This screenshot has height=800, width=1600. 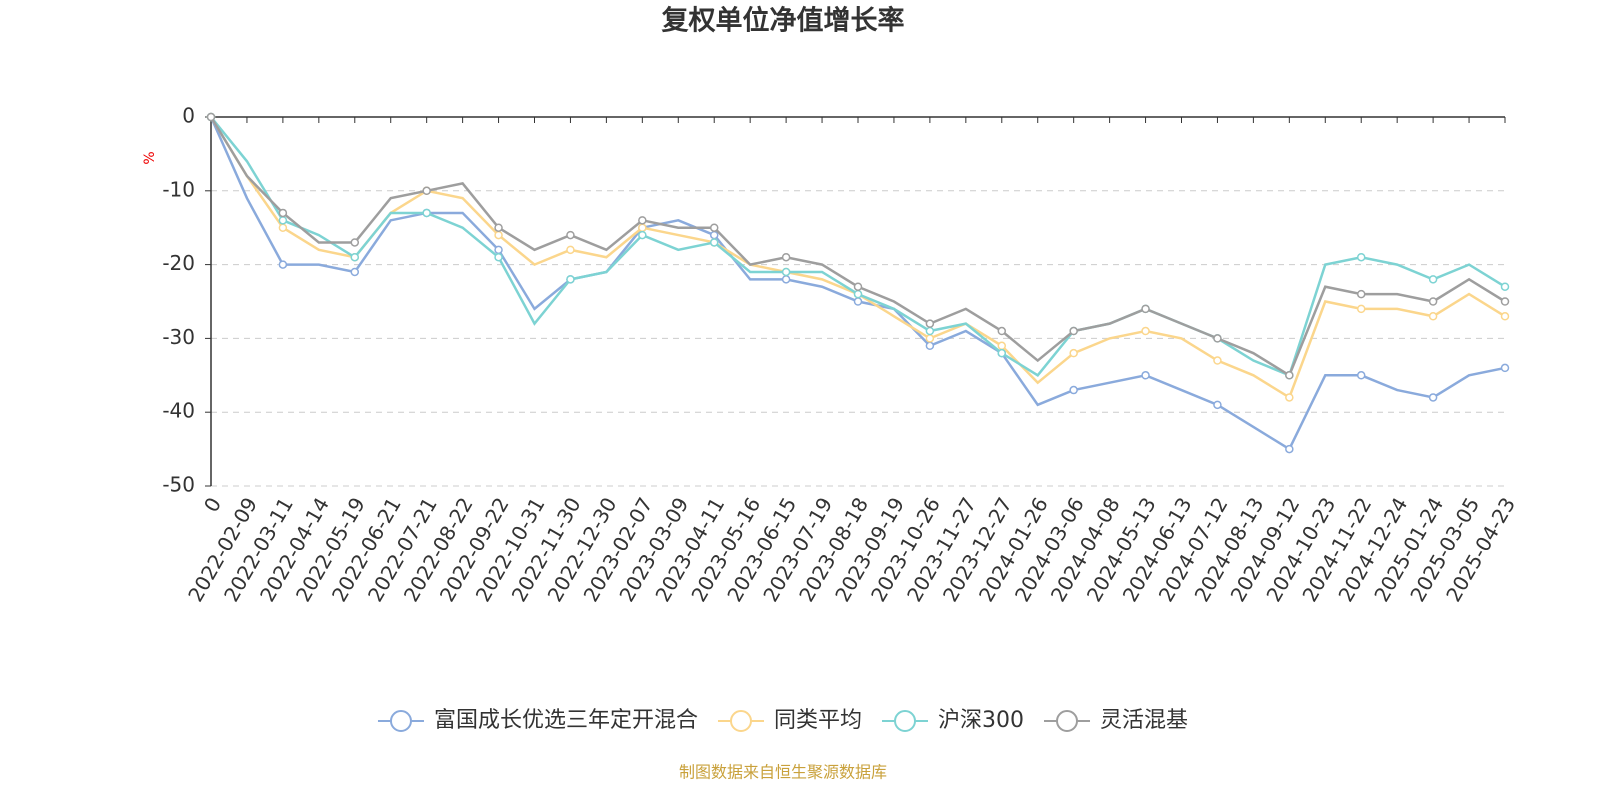 What do you see at coordinates (818, 720) in the screenshot?
I see `legend-label: 同类平均` at bounding box center [818, 720].